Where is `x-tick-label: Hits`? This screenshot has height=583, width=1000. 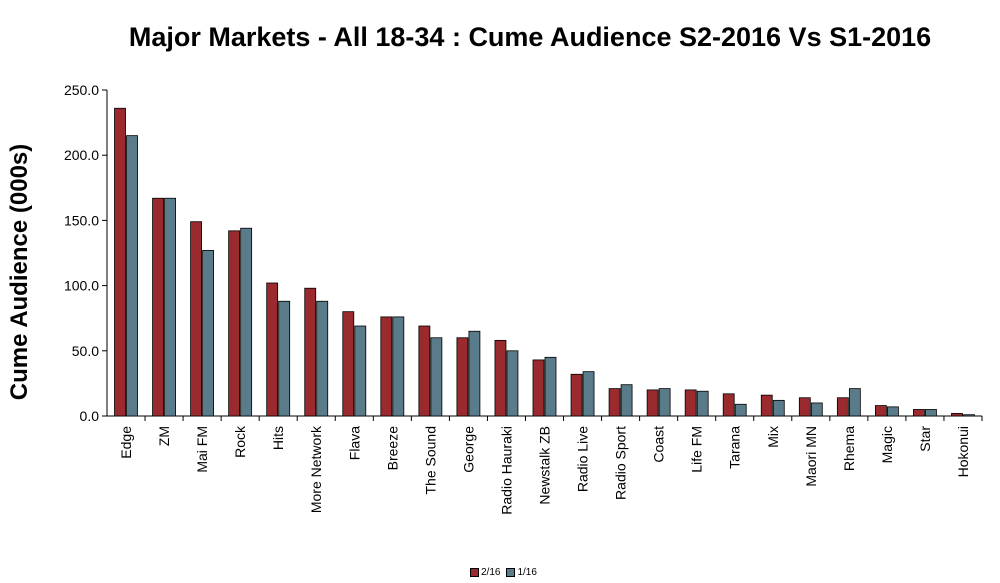 x-tick-label: Hits is located at coordinates (278, 438).